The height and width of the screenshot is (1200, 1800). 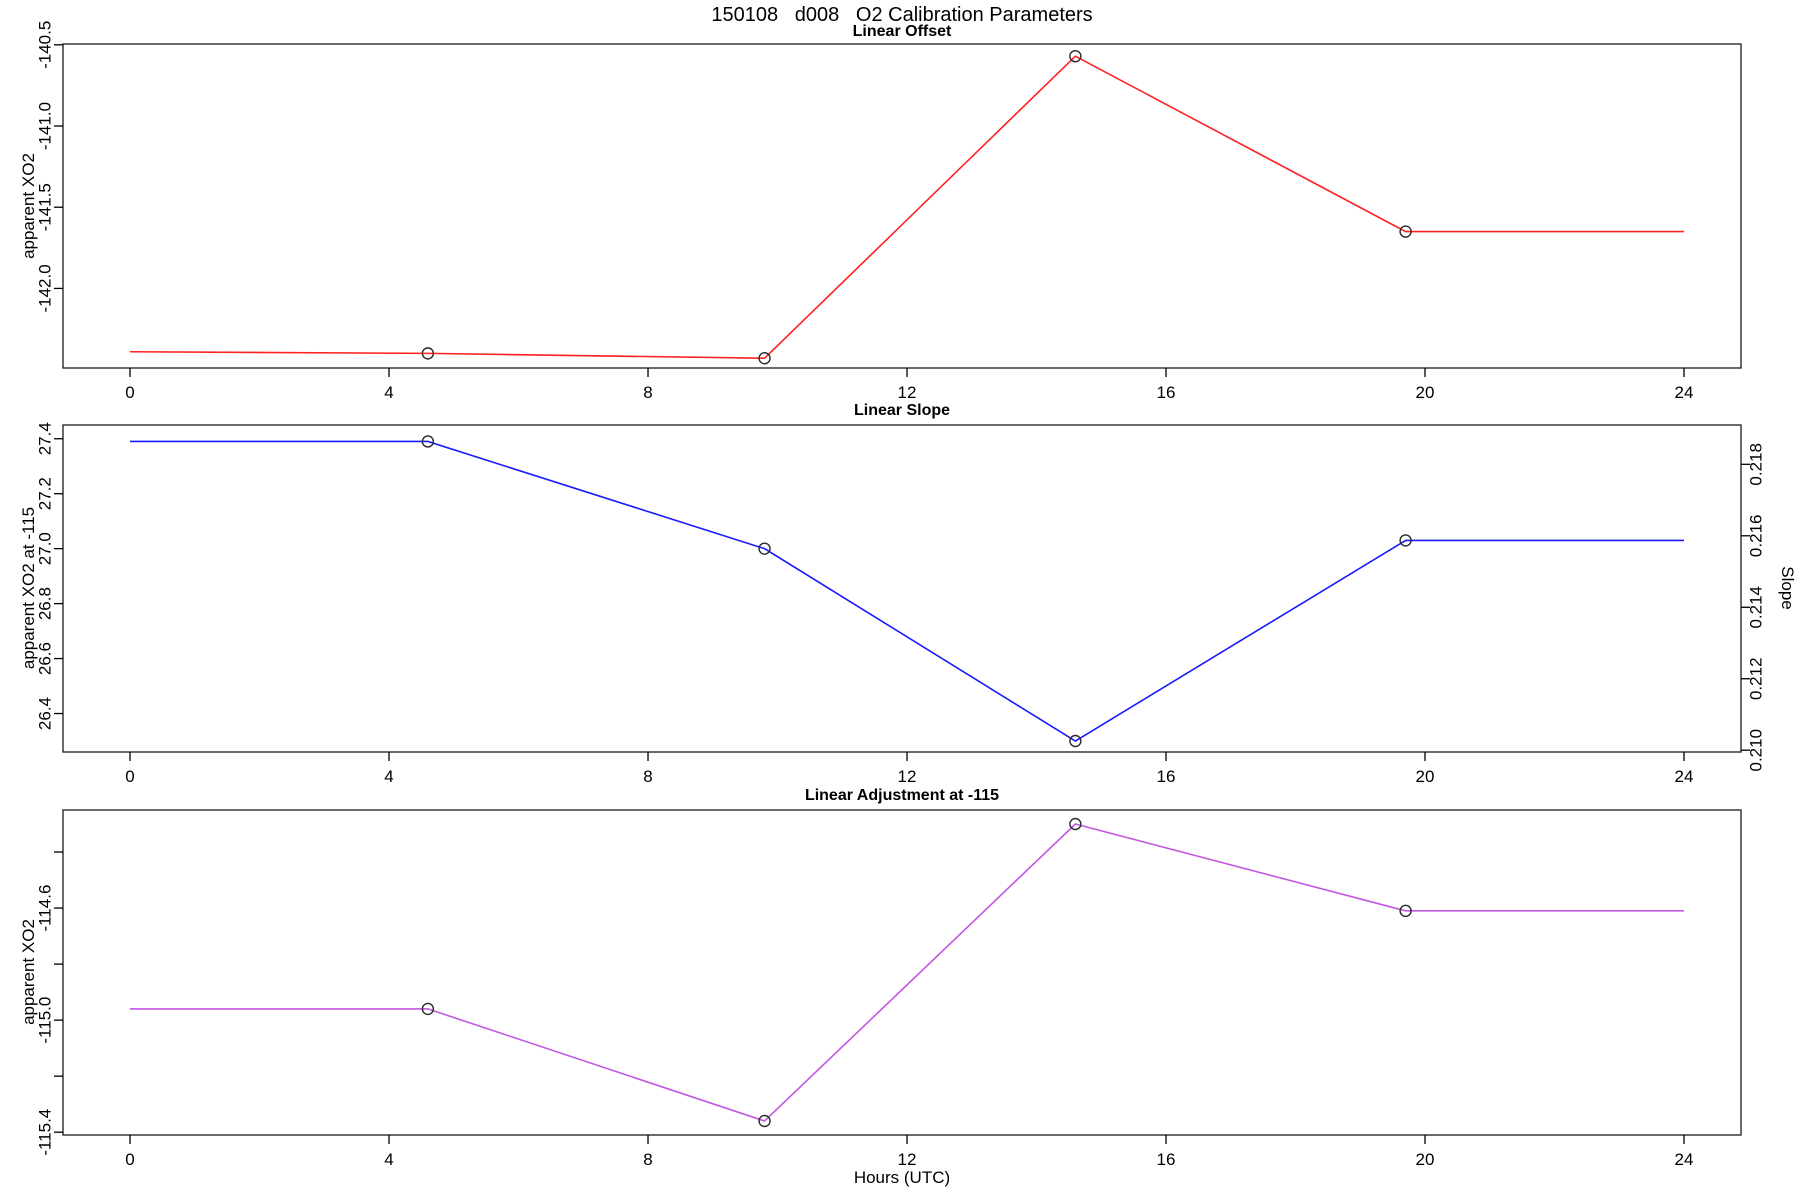 I want to click on right-tick-label: 0.214, so click(x=1755, y=607).